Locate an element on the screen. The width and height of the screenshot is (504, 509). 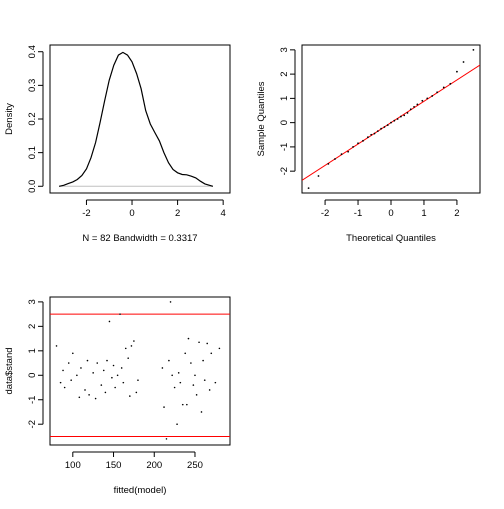
y-tick-label: -1 is located at coordinates (32, 400).